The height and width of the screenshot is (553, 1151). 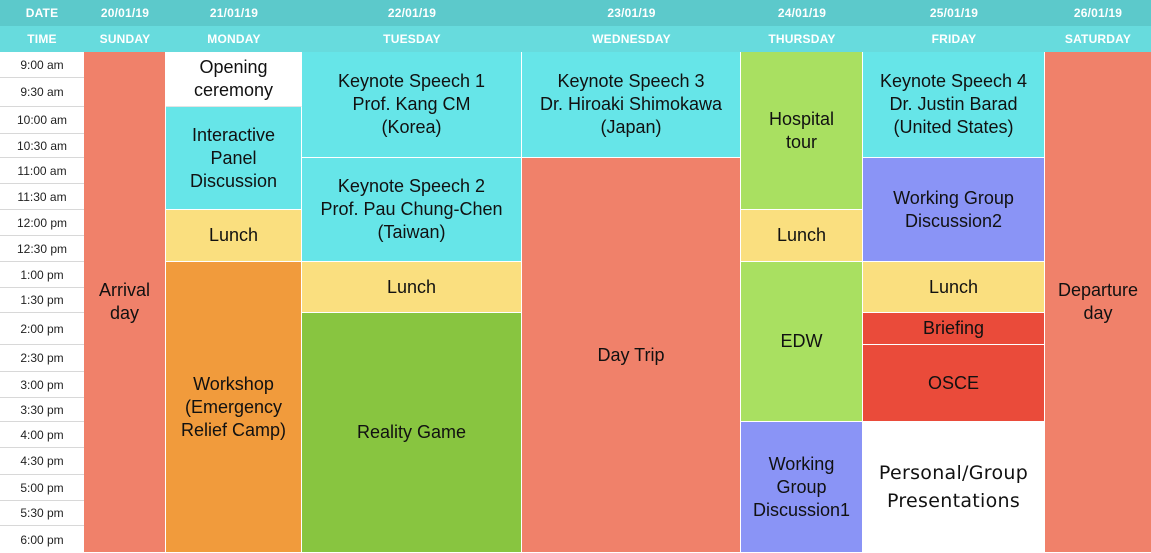 What do you see at coordinates (42, 171) in the screenshot?
I see `time-slot: 11:00 am` at bounding box center [42, 171].